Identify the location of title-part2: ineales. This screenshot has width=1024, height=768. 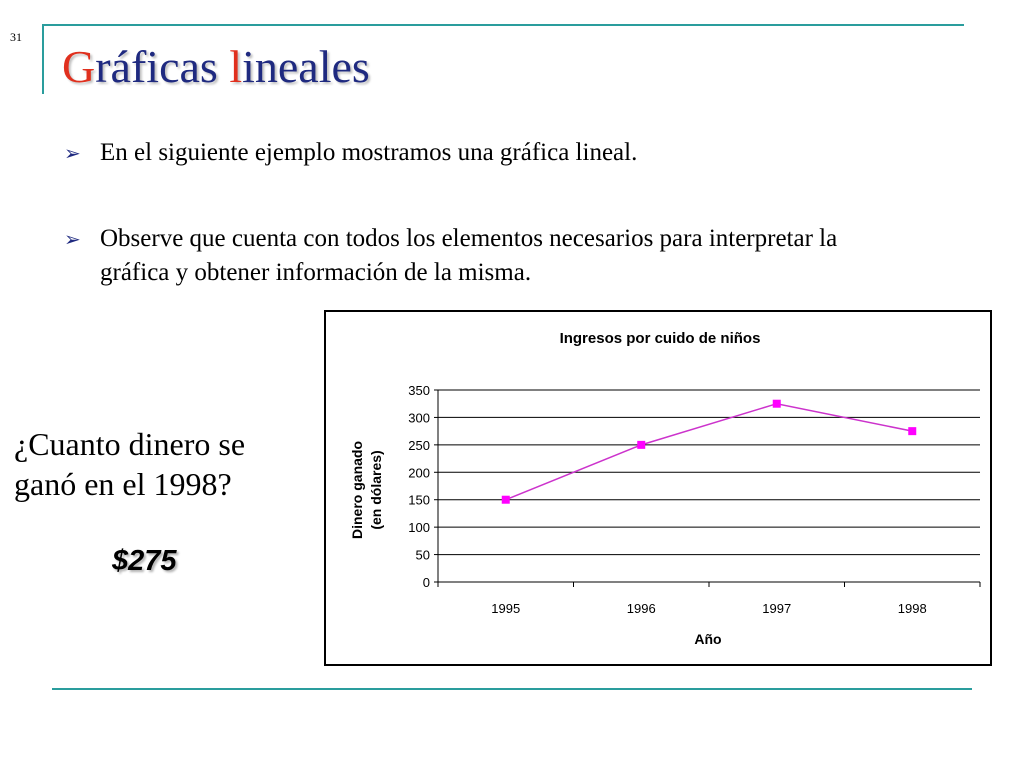
(306, 66).